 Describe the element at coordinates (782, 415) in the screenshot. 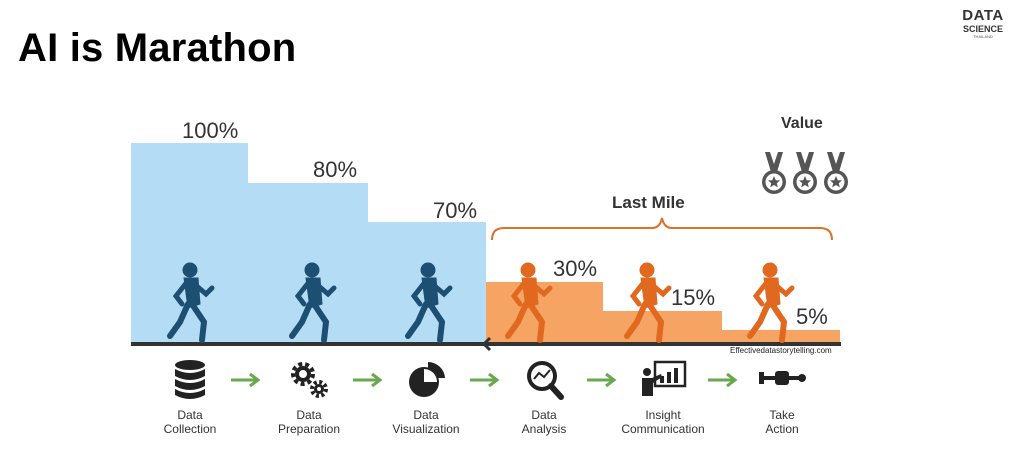

I see `step-label-line1: Take` at that location.